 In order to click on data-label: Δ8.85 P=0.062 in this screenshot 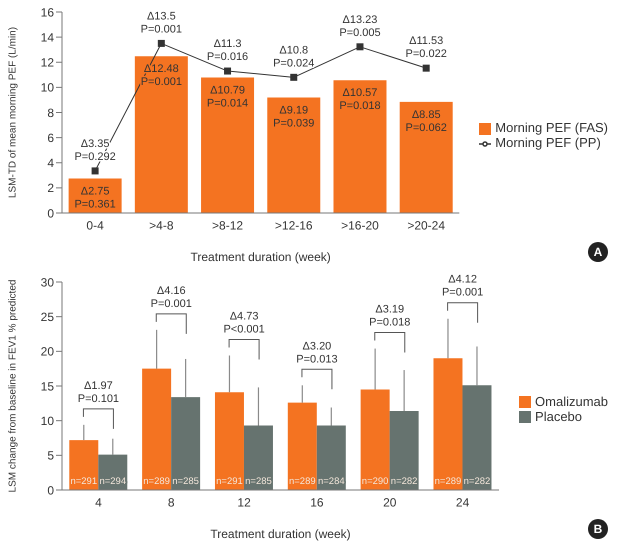, I will do `click(426, 121)`.